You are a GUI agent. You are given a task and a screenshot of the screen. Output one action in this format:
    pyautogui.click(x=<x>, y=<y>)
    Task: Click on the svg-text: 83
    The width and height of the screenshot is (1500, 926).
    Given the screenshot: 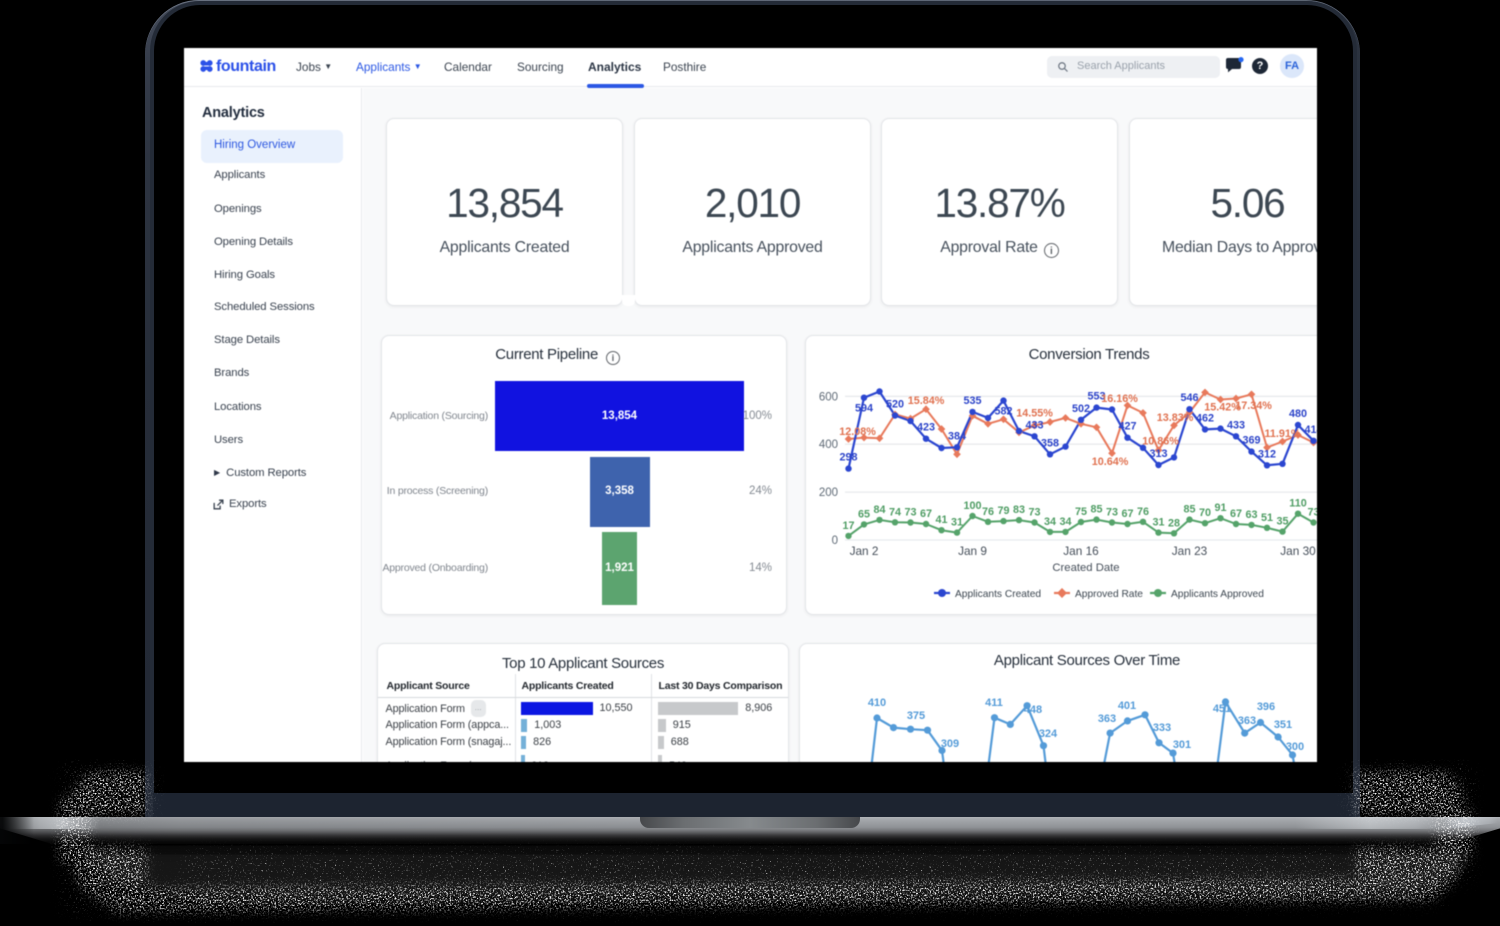 What is the action you would take?
    pyautogui.click(x=1019, y=510)
    